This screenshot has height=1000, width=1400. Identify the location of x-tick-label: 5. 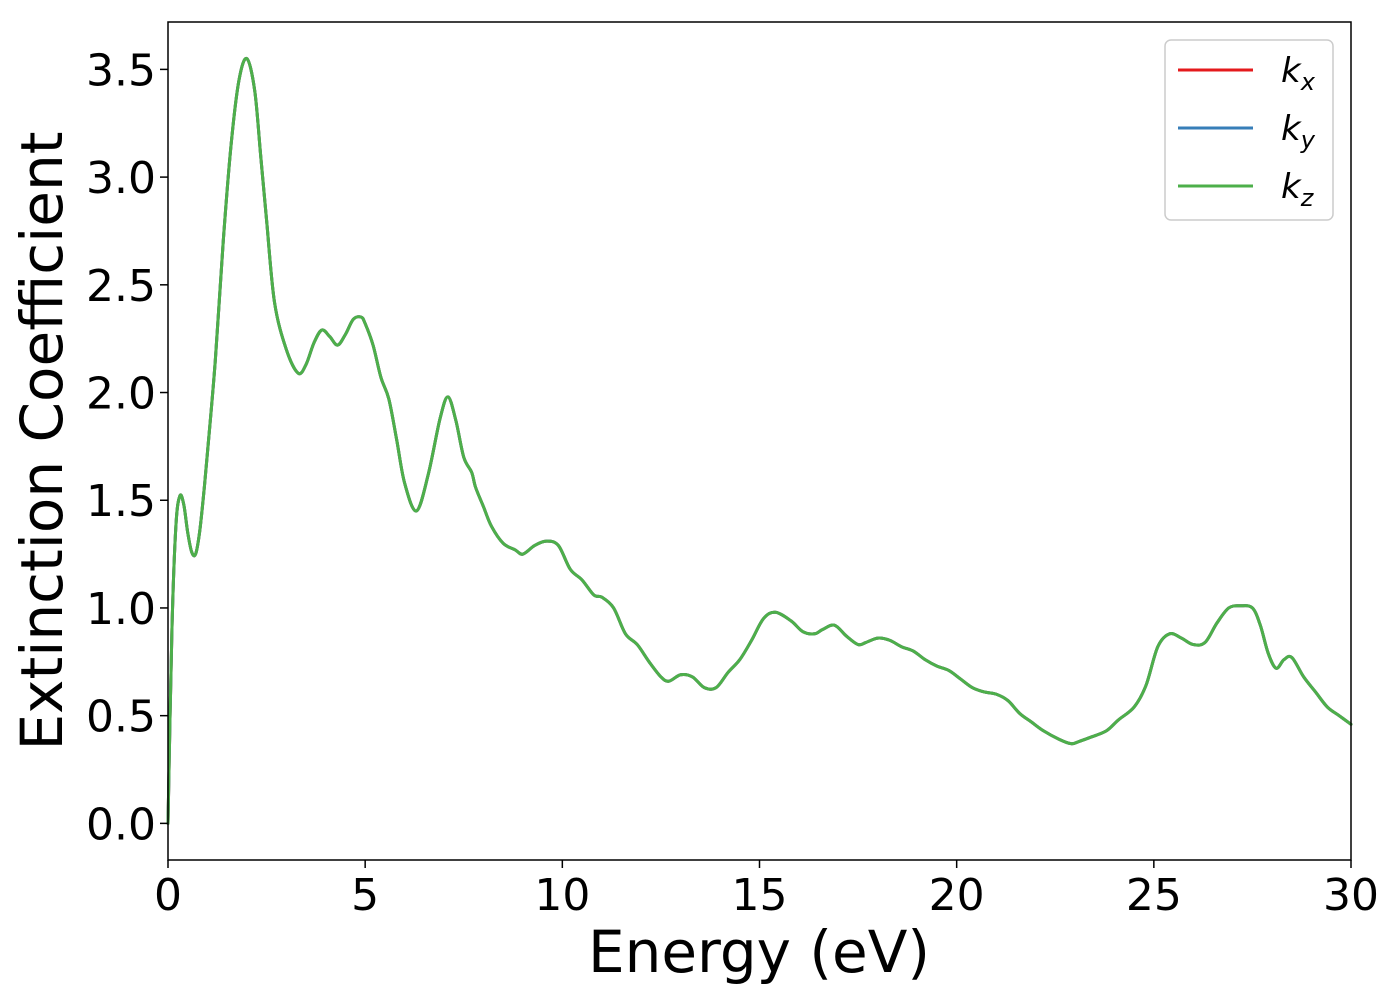
(365, 895).